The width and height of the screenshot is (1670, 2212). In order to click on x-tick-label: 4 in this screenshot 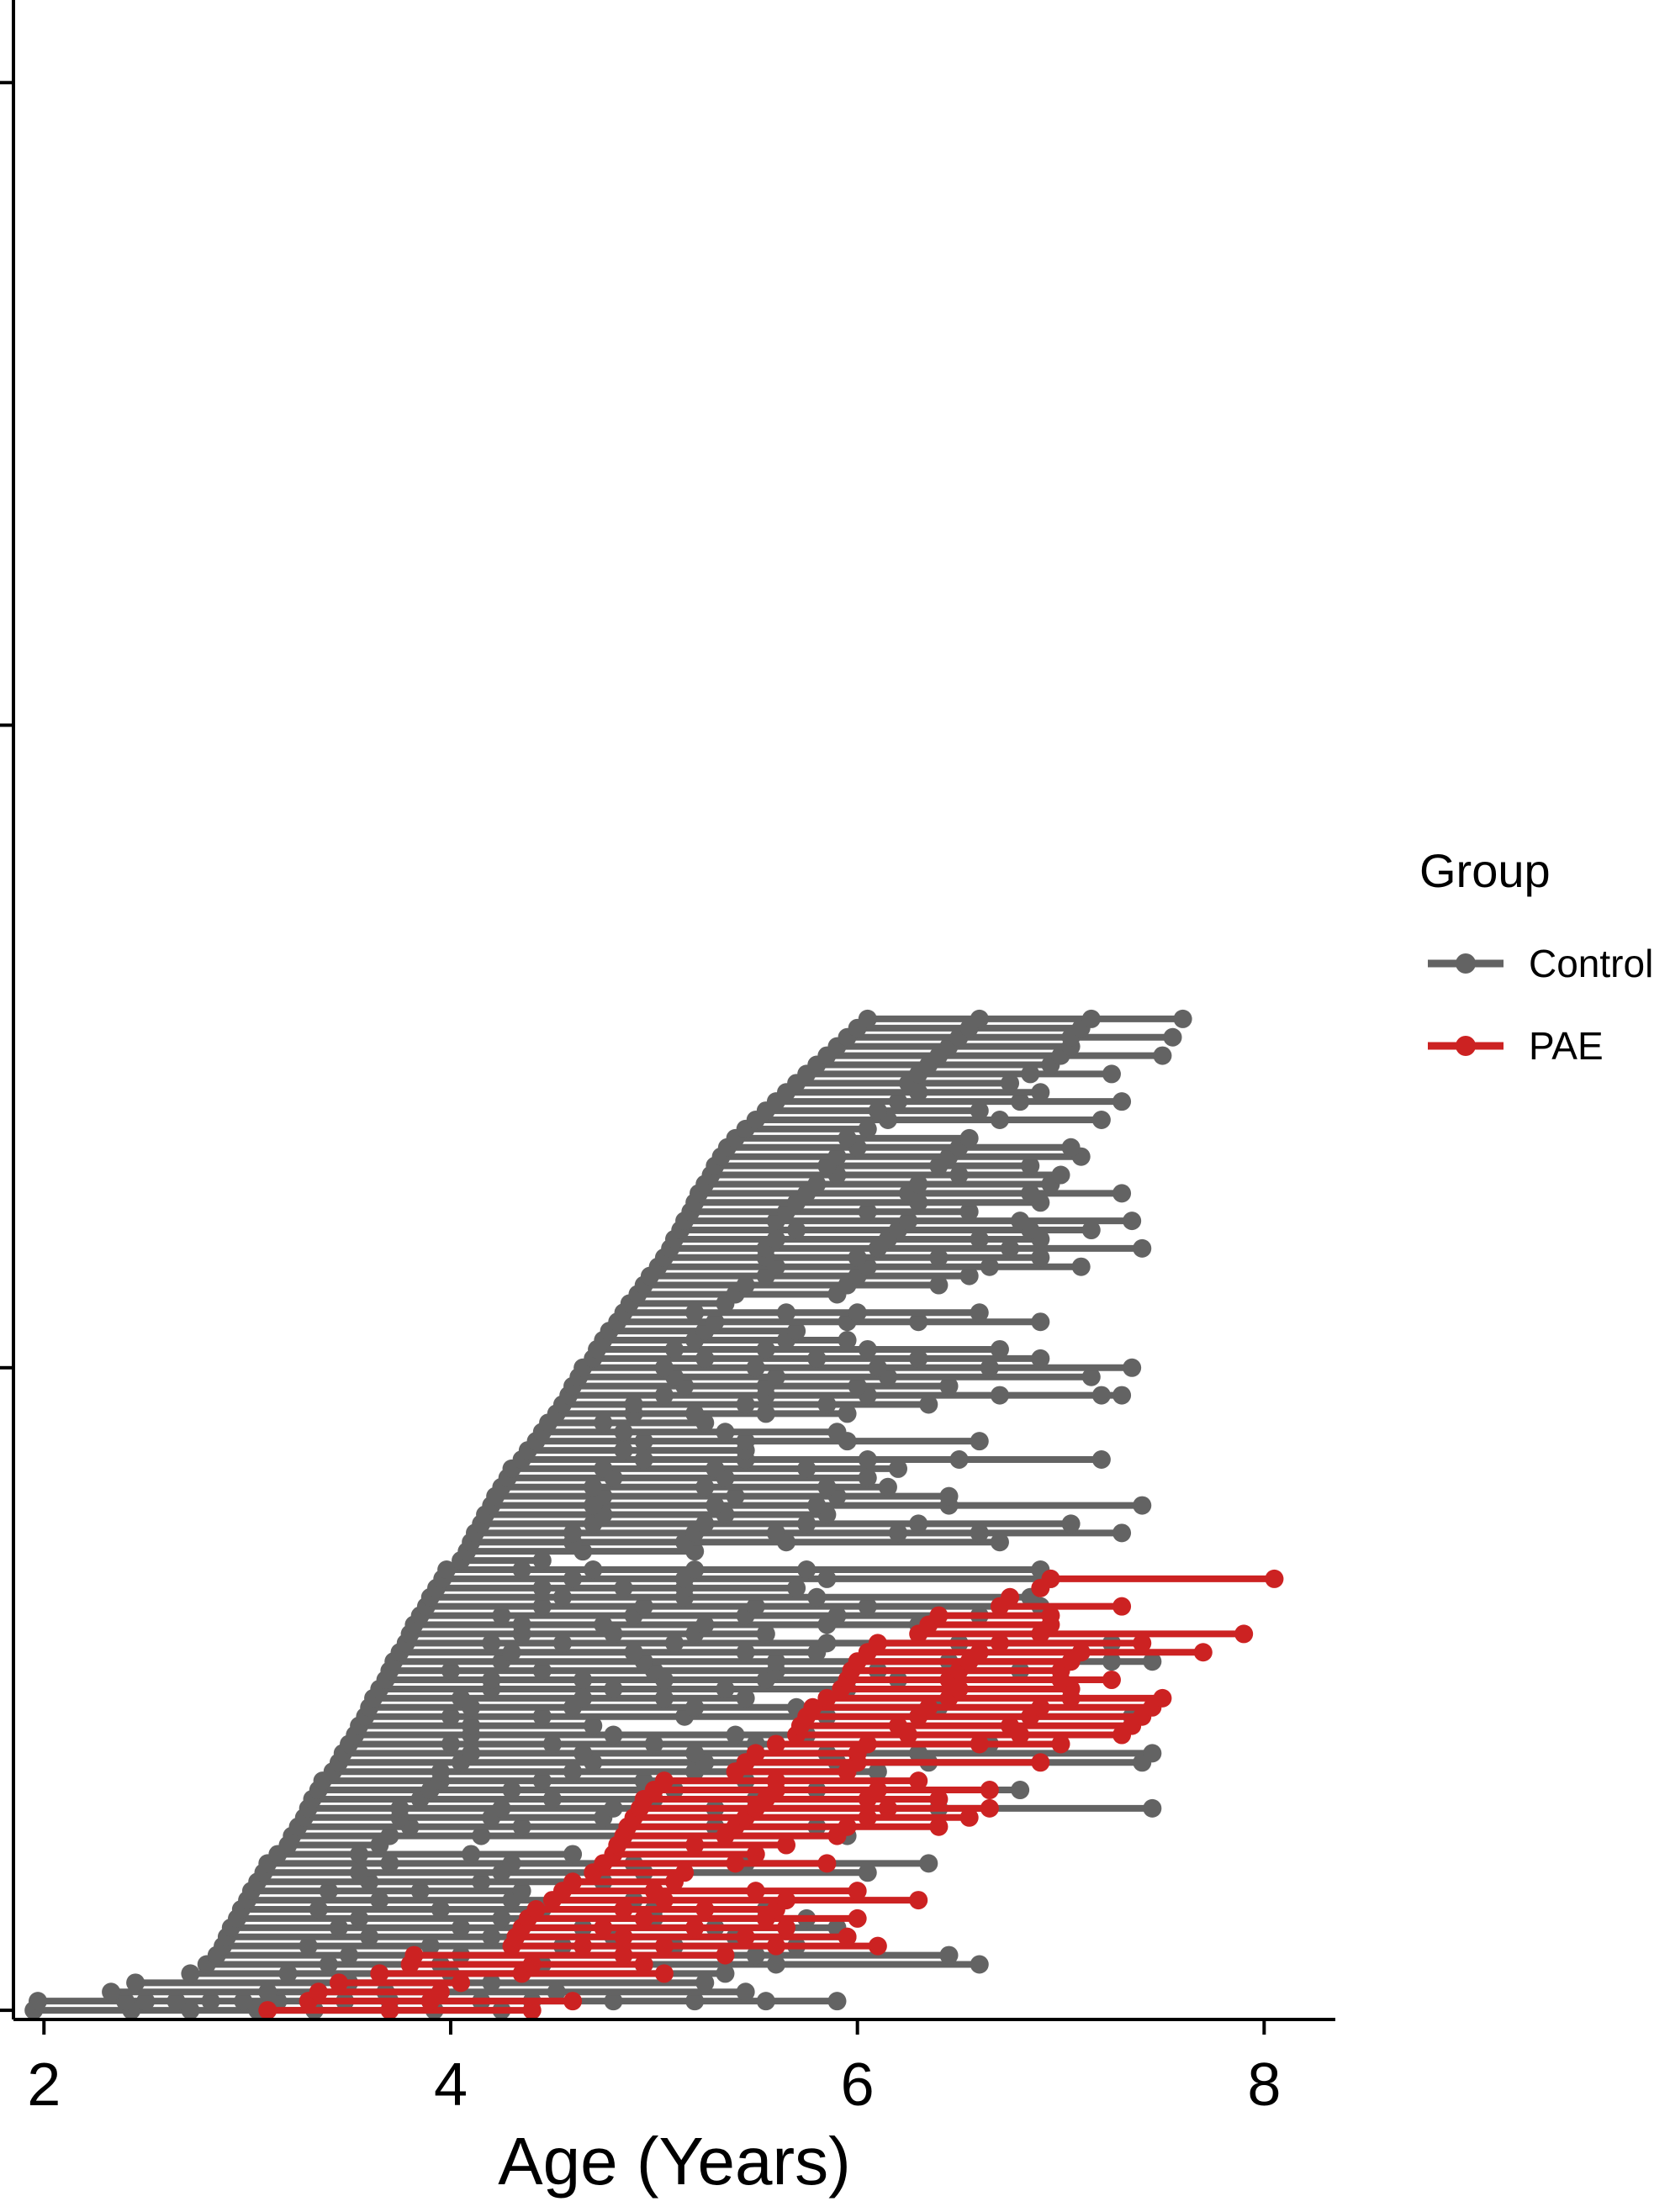, I will do `click(451, 2085)`.